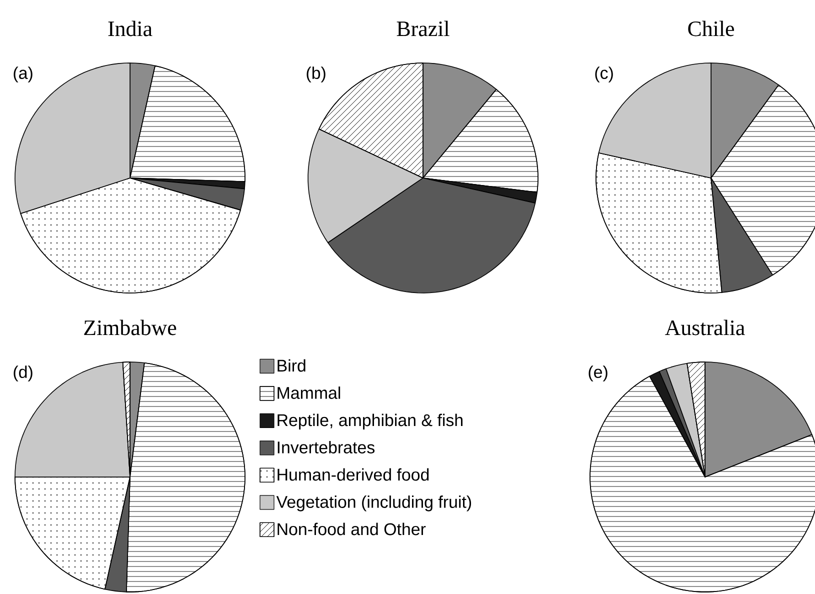 The height and width of the screenshot is (594, 815). I want to click on chart-title: India, so click(130, 28).